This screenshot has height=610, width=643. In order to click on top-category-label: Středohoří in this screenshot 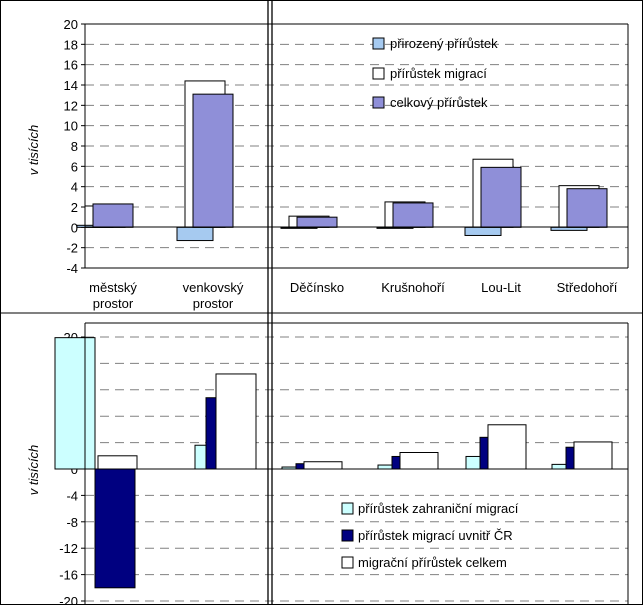, I will do `click(587, 287)`.